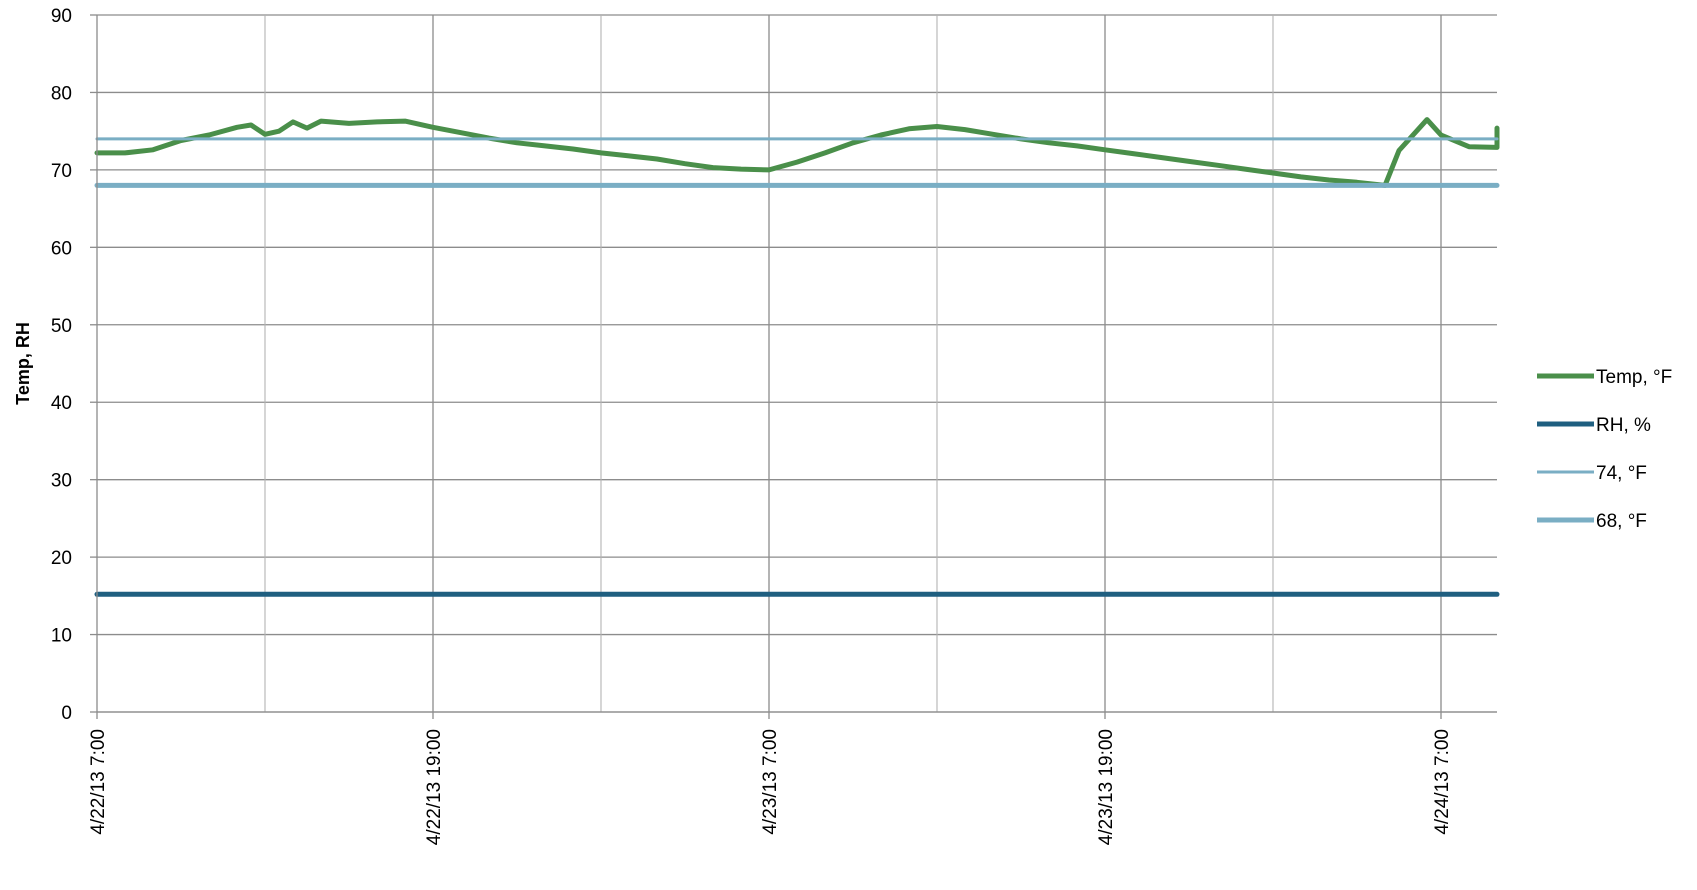 This screenshot has height=890, width=1697. What do you see at coordinates (61, 636) in the screenshot?
I see `y-tick-label: 10` at bounding box center [61, 636].